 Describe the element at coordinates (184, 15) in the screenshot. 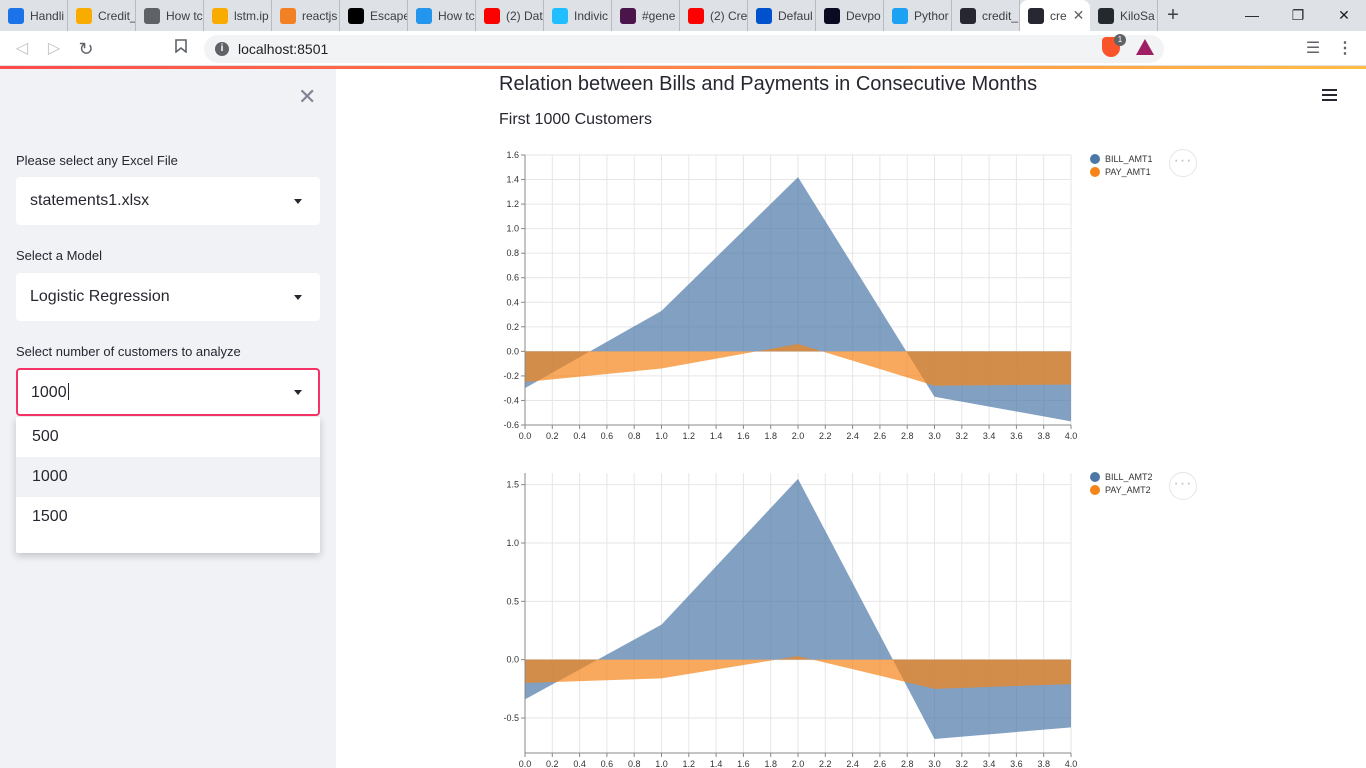

I see `tab-label: How tc` at that location.